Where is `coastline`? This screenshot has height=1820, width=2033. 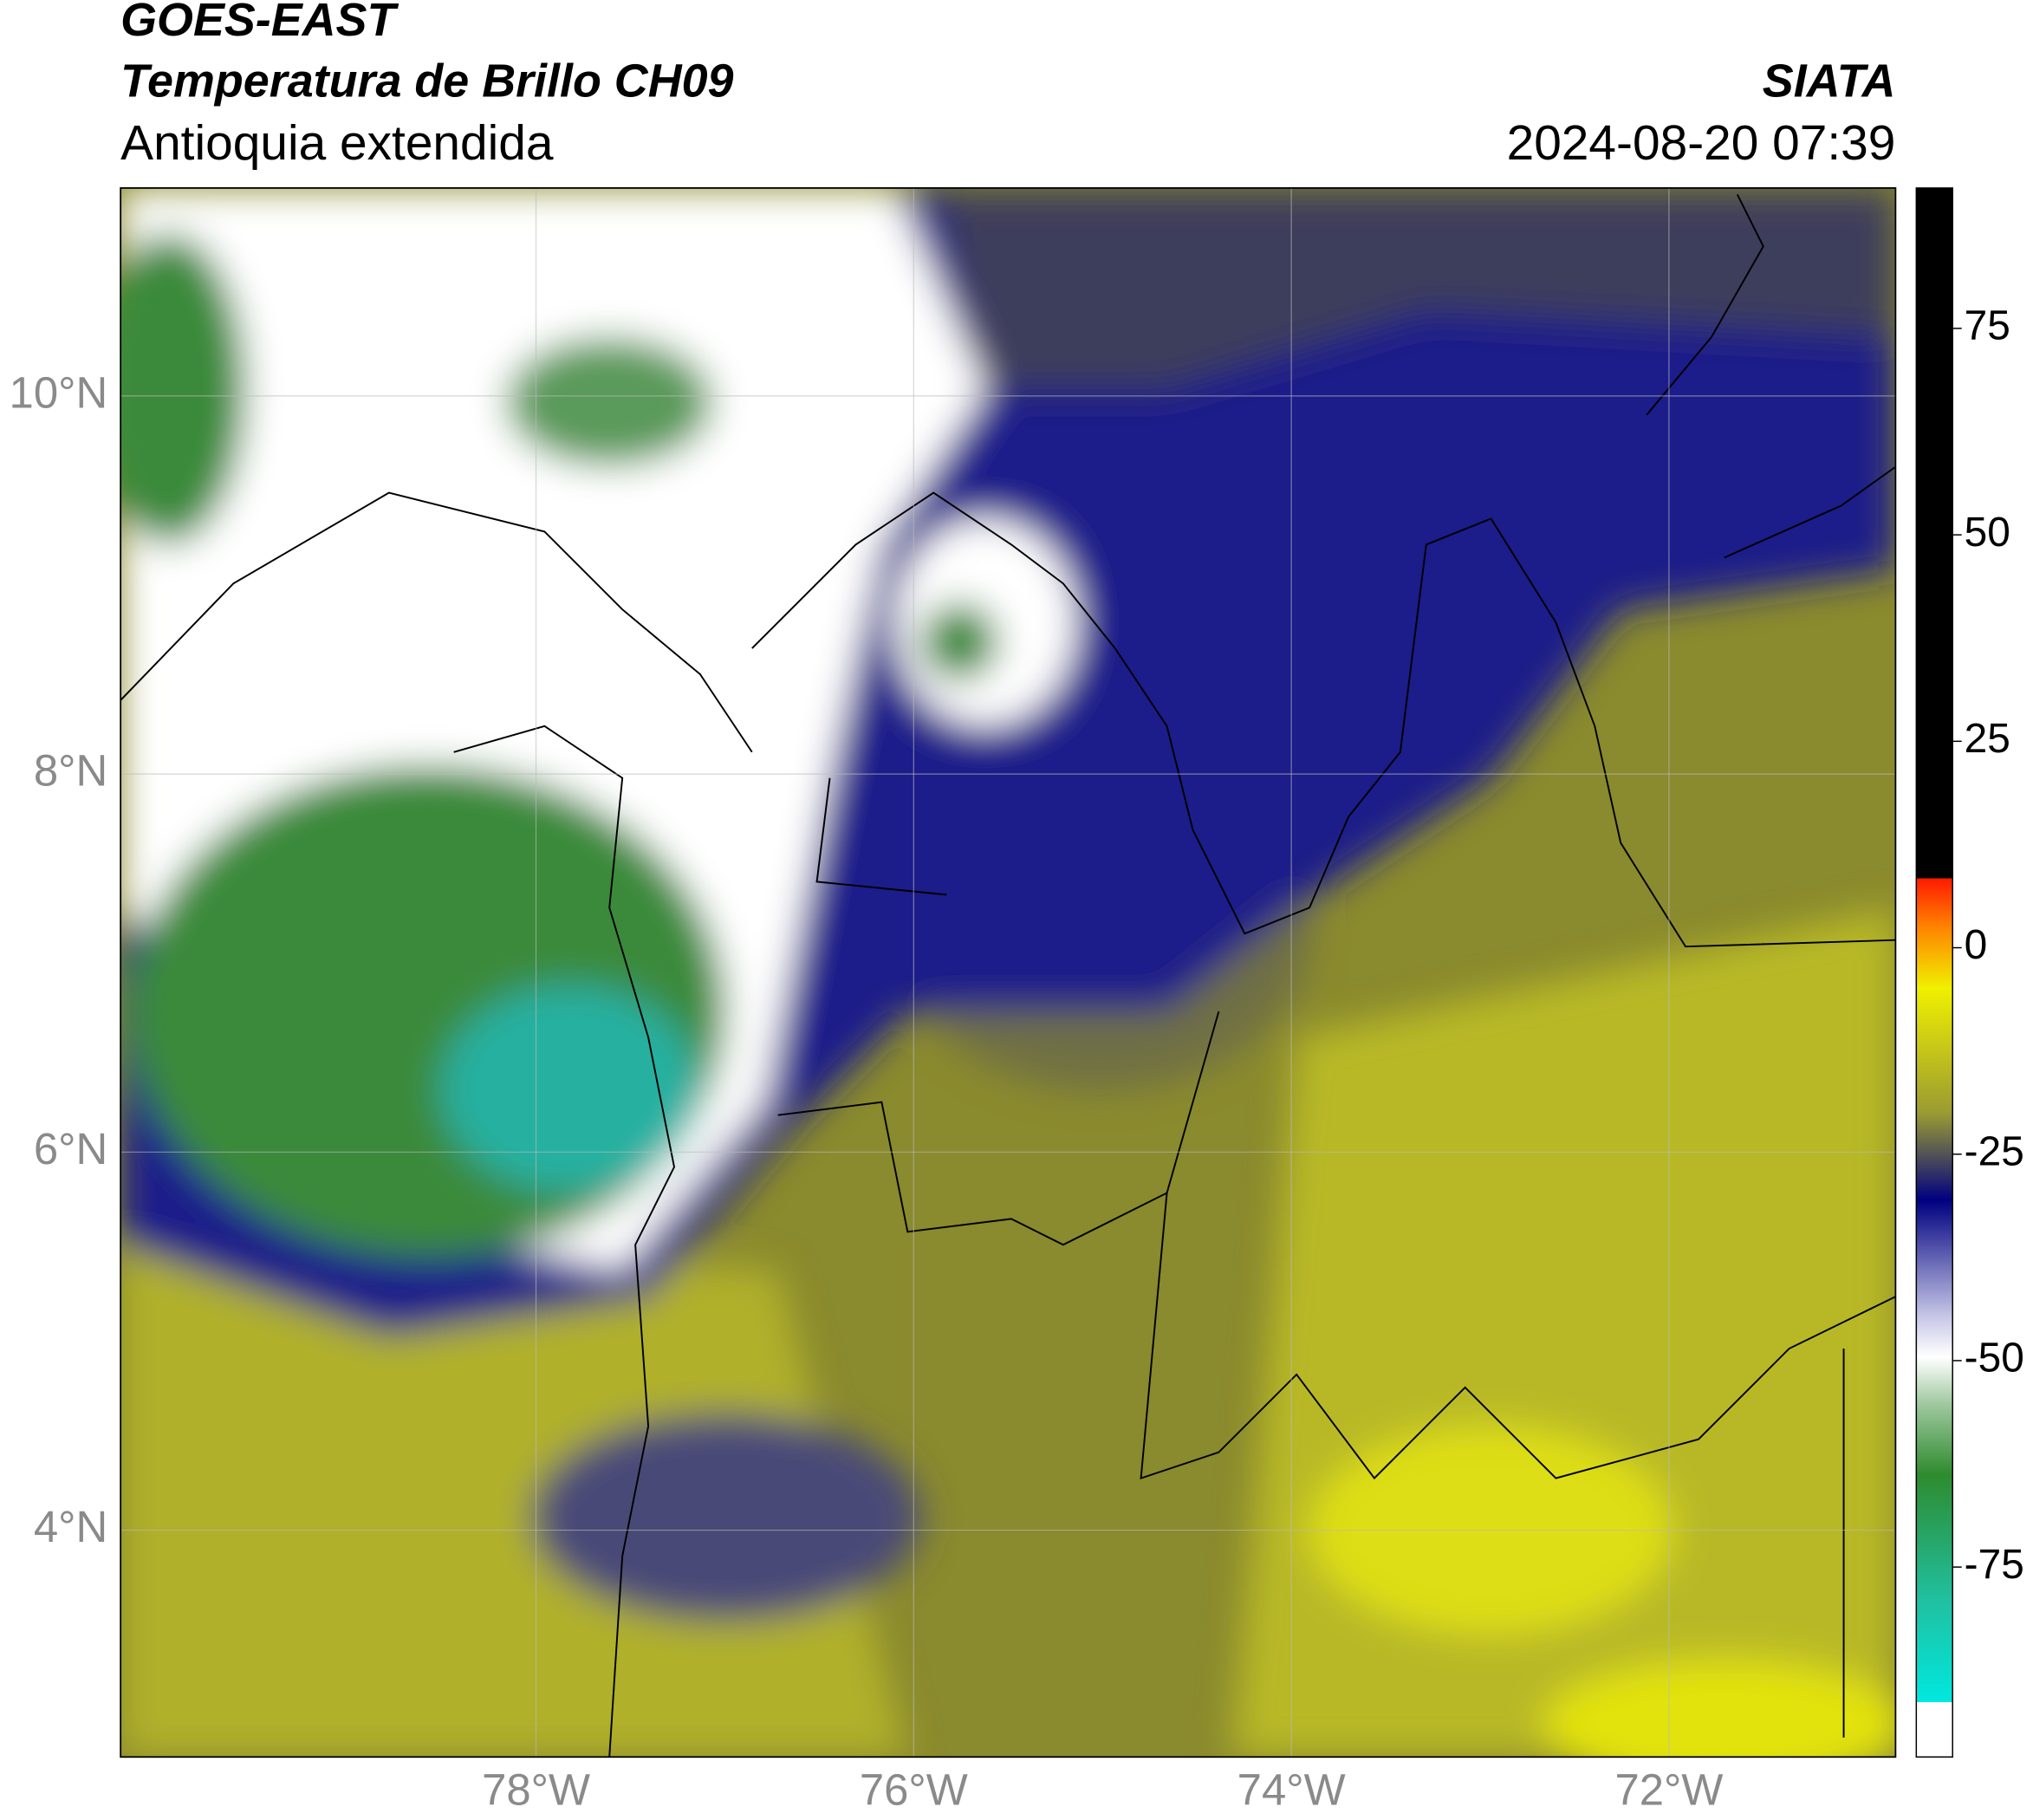
coastline is located at coordinates (1771, 376).